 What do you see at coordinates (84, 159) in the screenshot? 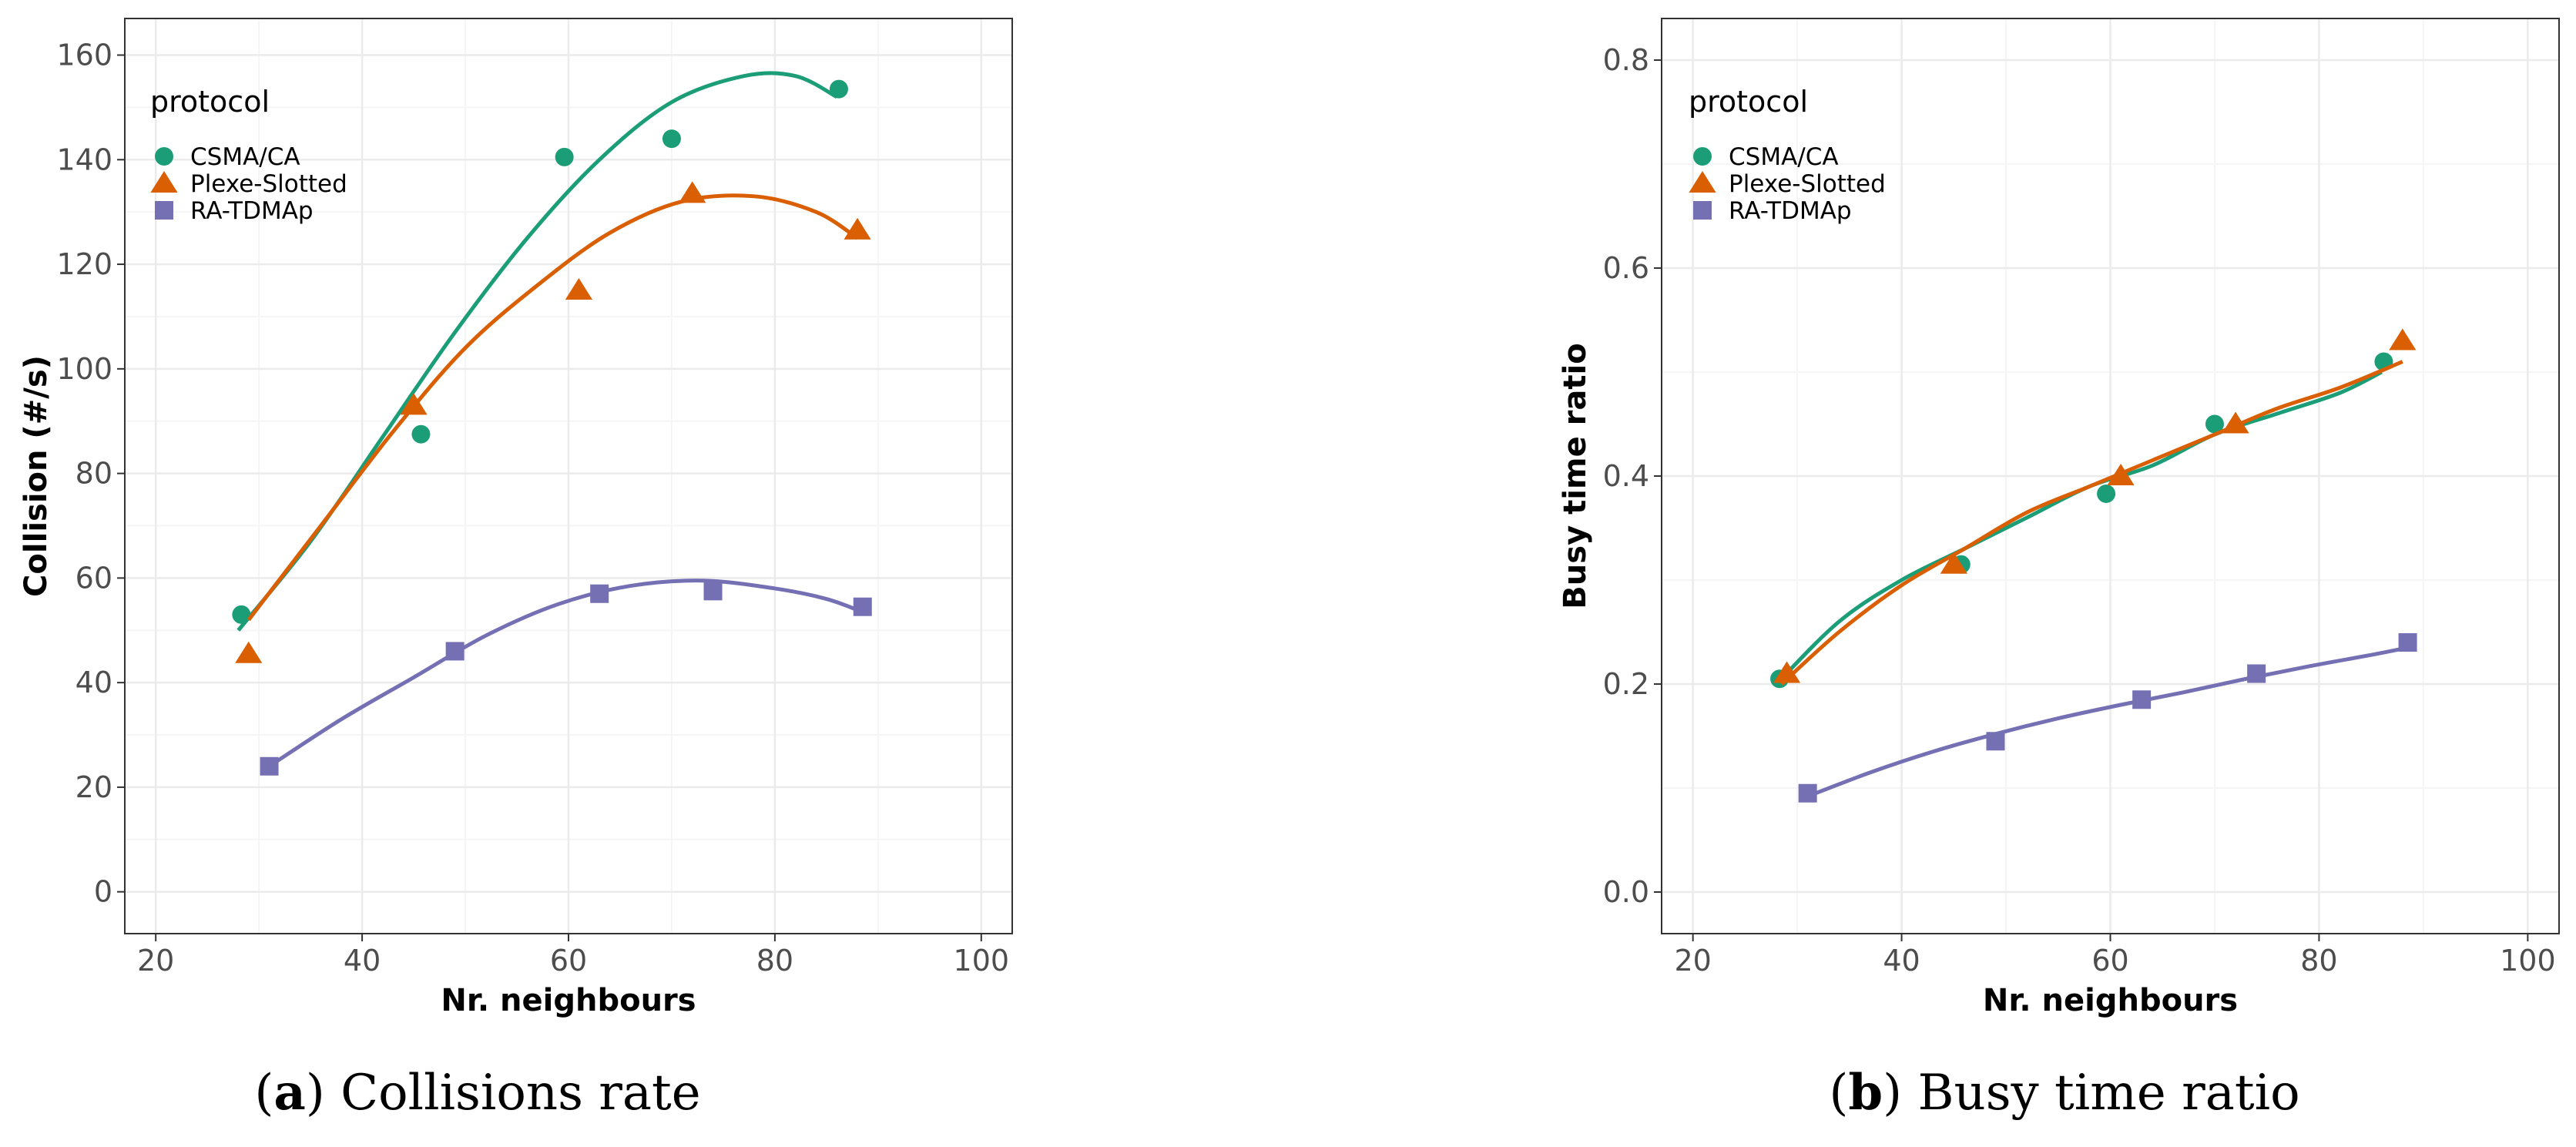
I see `y-tick-label: 140` at bounding box center [84, 159].